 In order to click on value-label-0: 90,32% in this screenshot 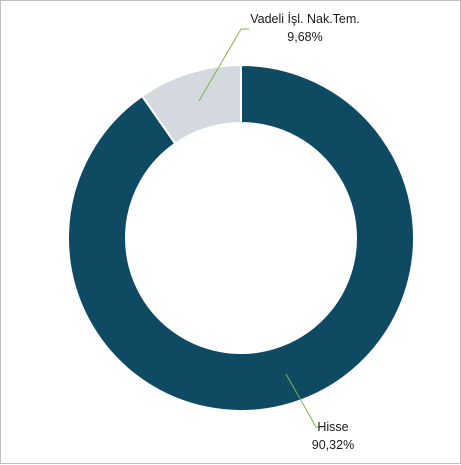, I will do `click(333, 445)`.